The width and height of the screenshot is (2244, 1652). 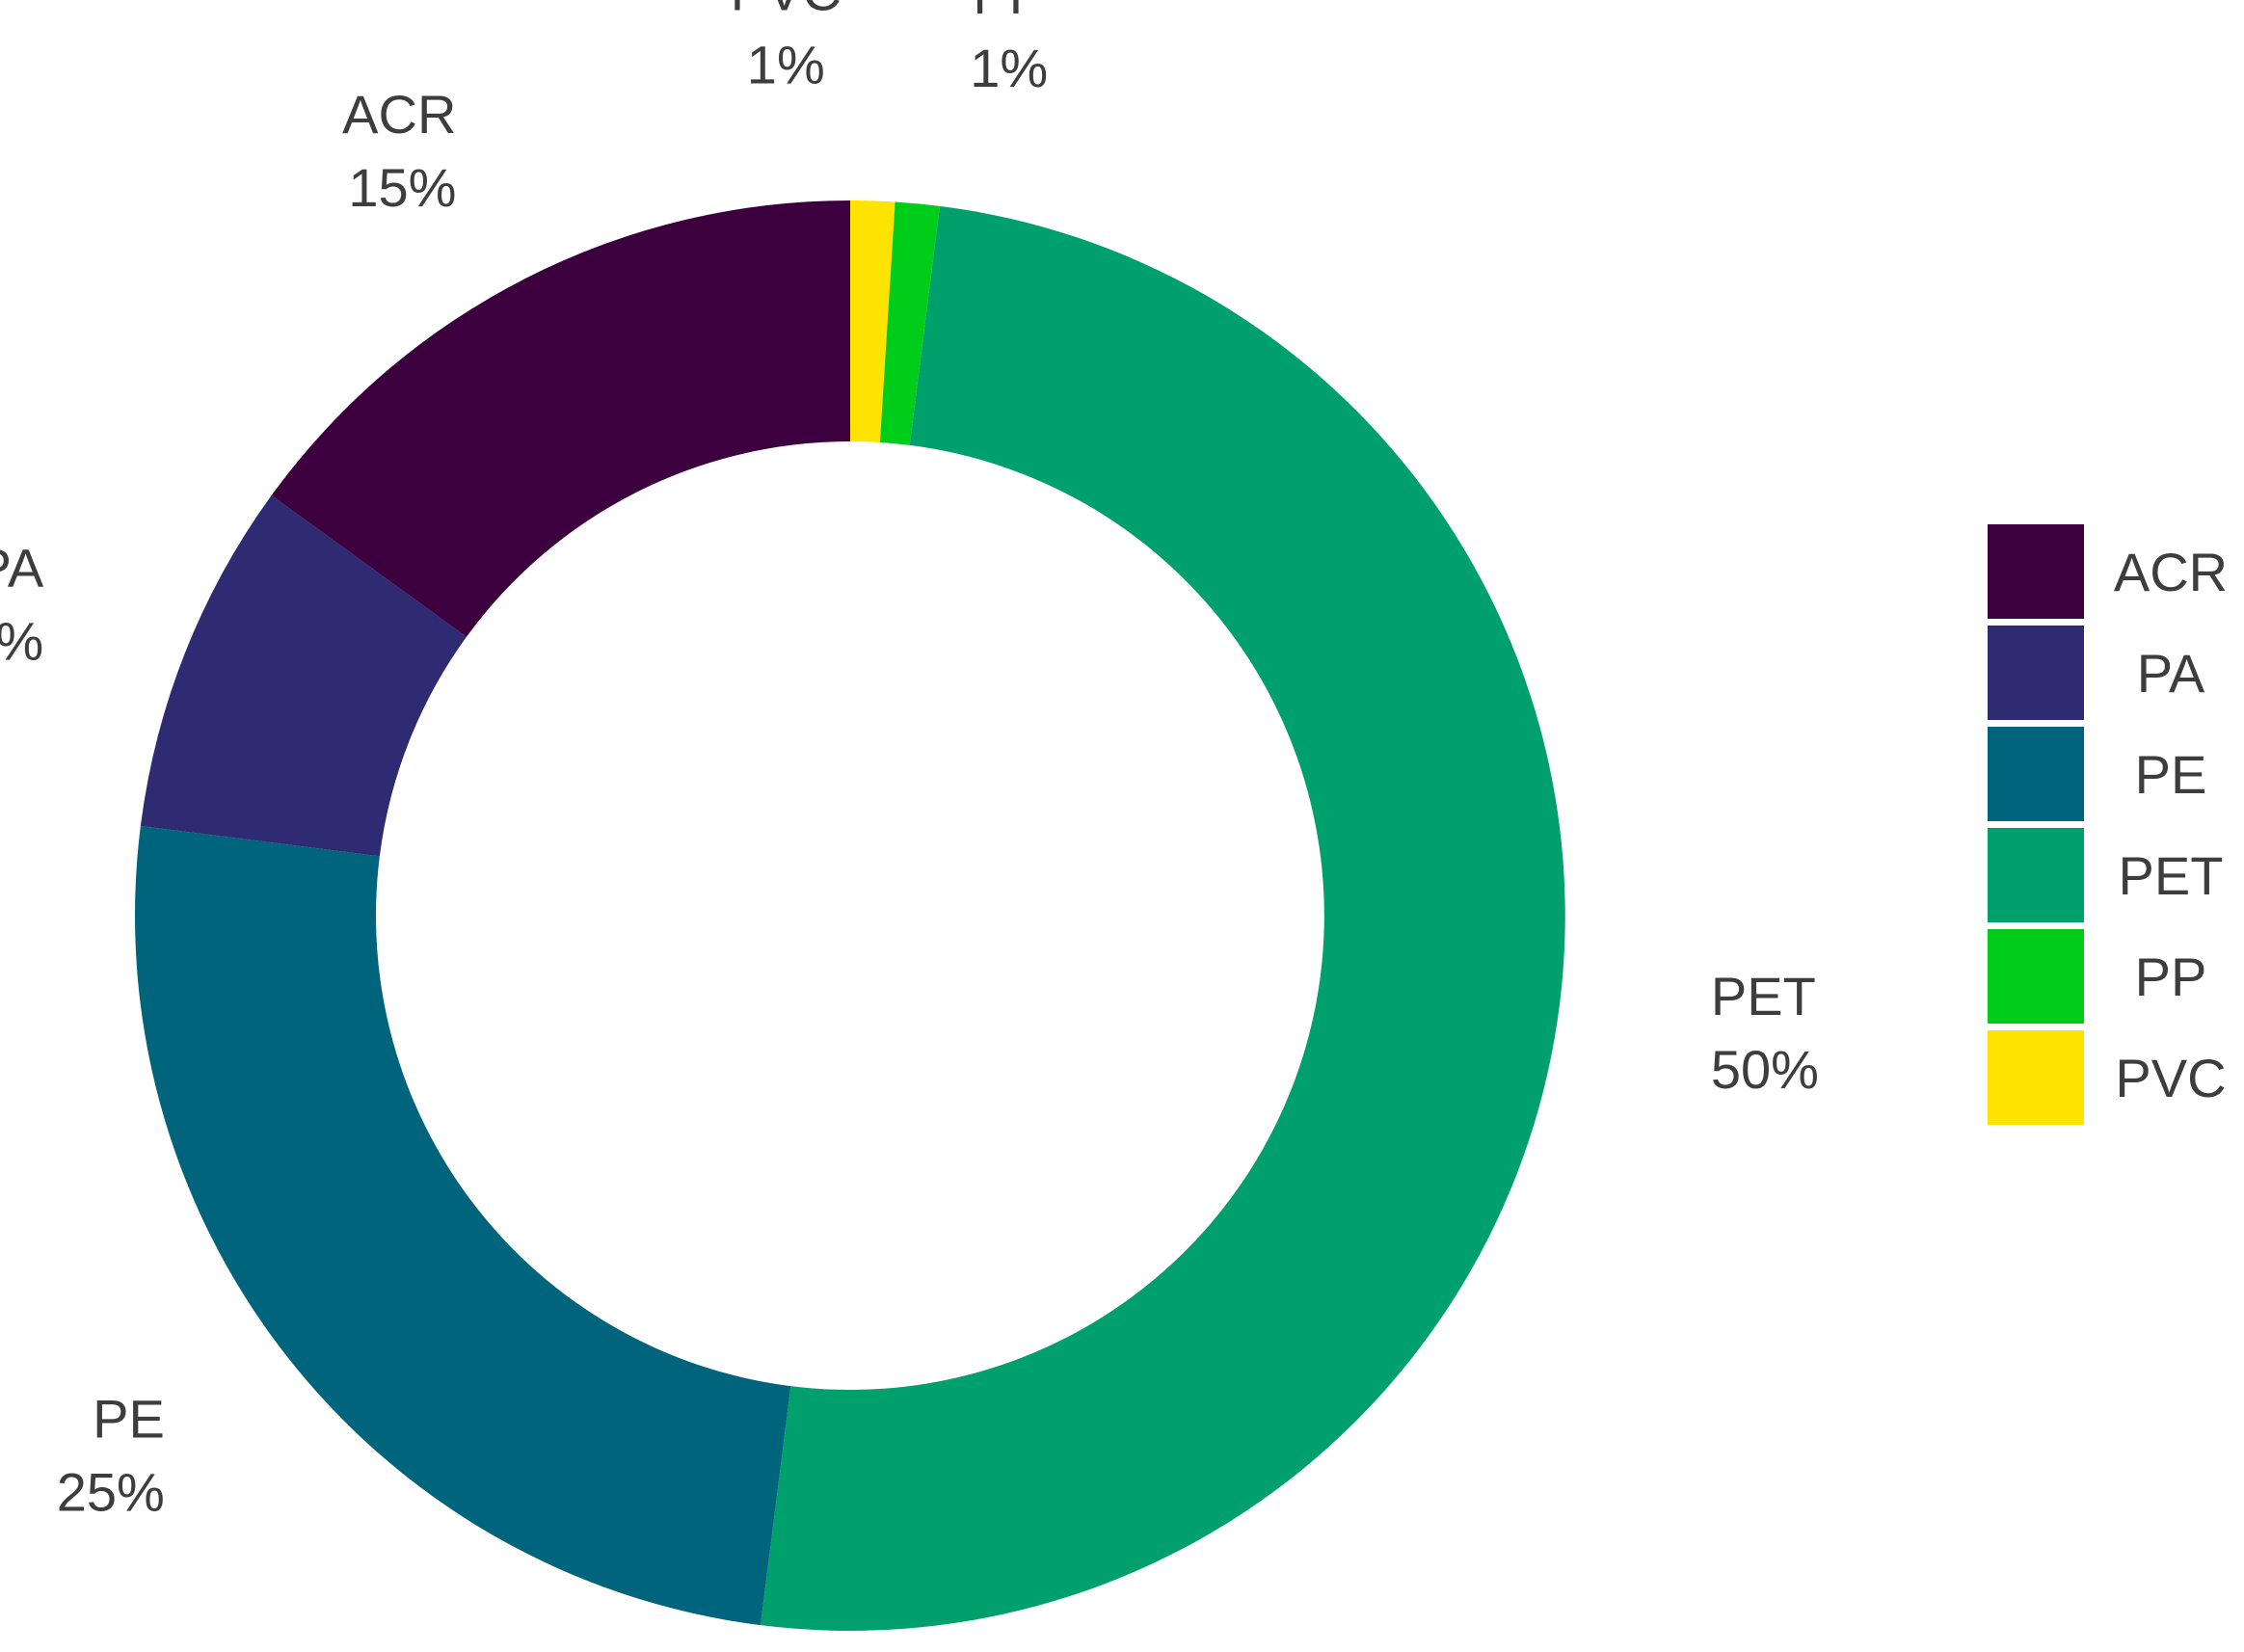 What do you see at coordinates (111, 1456) in the screenshot?
I see `slice-label-pe: PE 25%` at bounding box center [111, 1456].